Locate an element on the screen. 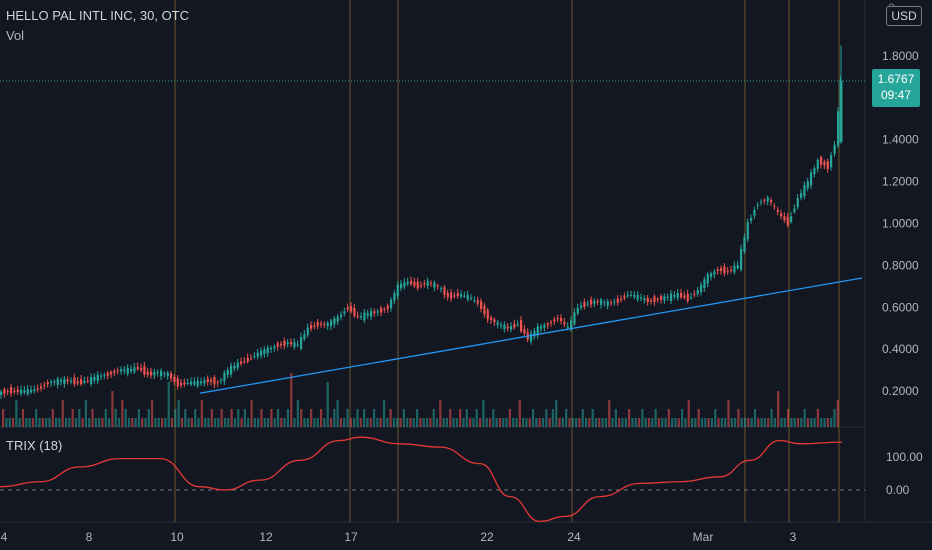 Image resolution: width=932 pixels, height=550 pixels. time-tick-label: 10 is located at coordinates (177, 537).